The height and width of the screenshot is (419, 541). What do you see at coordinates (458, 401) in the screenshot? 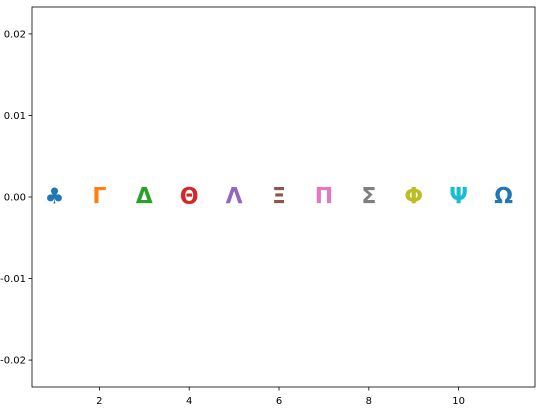
I see `x-tick-label: 10` at bounding box center [458, 401].